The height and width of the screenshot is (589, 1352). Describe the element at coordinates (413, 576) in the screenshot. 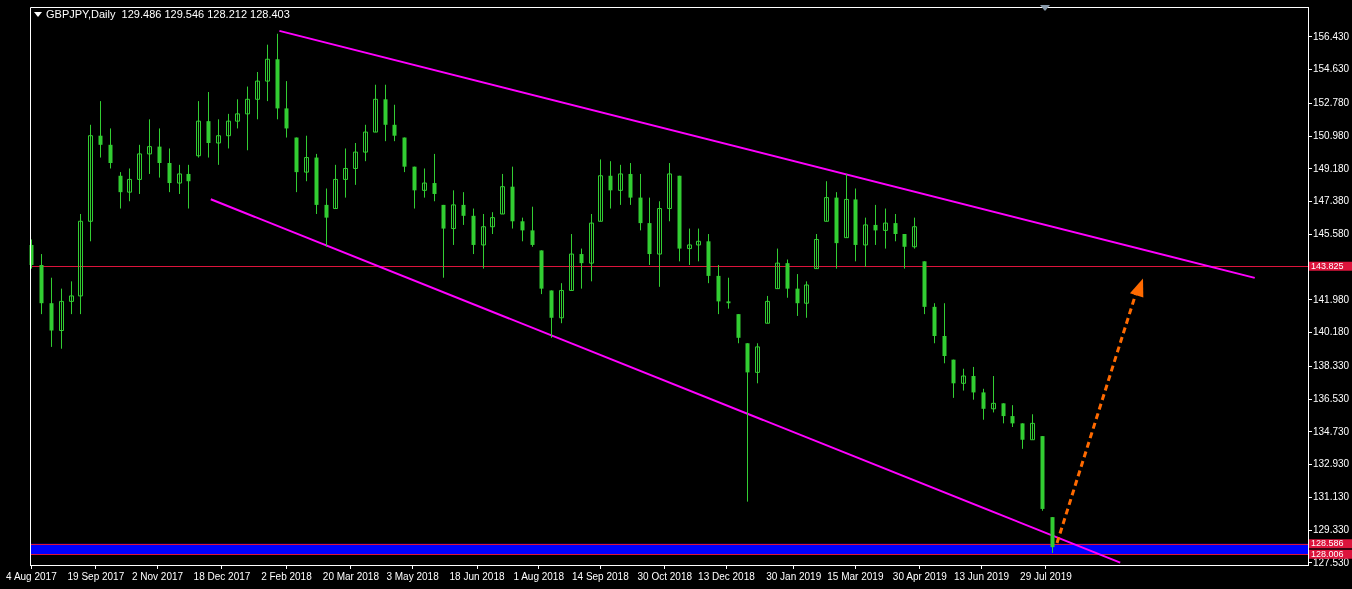

I see `x-tick-label: 3 May 2018` at that location.